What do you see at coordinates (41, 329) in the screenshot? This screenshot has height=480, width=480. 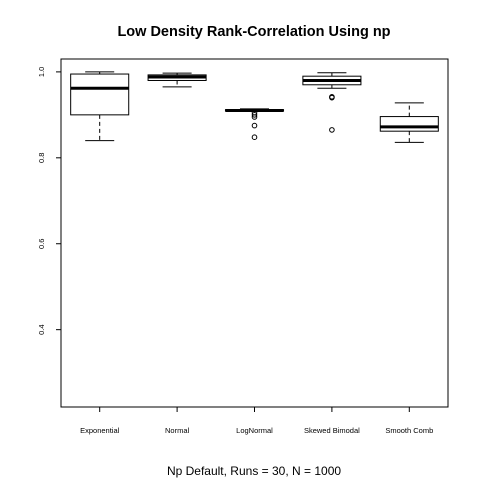 I see `y-tick-label: 0.4` at bounding box center [41, 329].